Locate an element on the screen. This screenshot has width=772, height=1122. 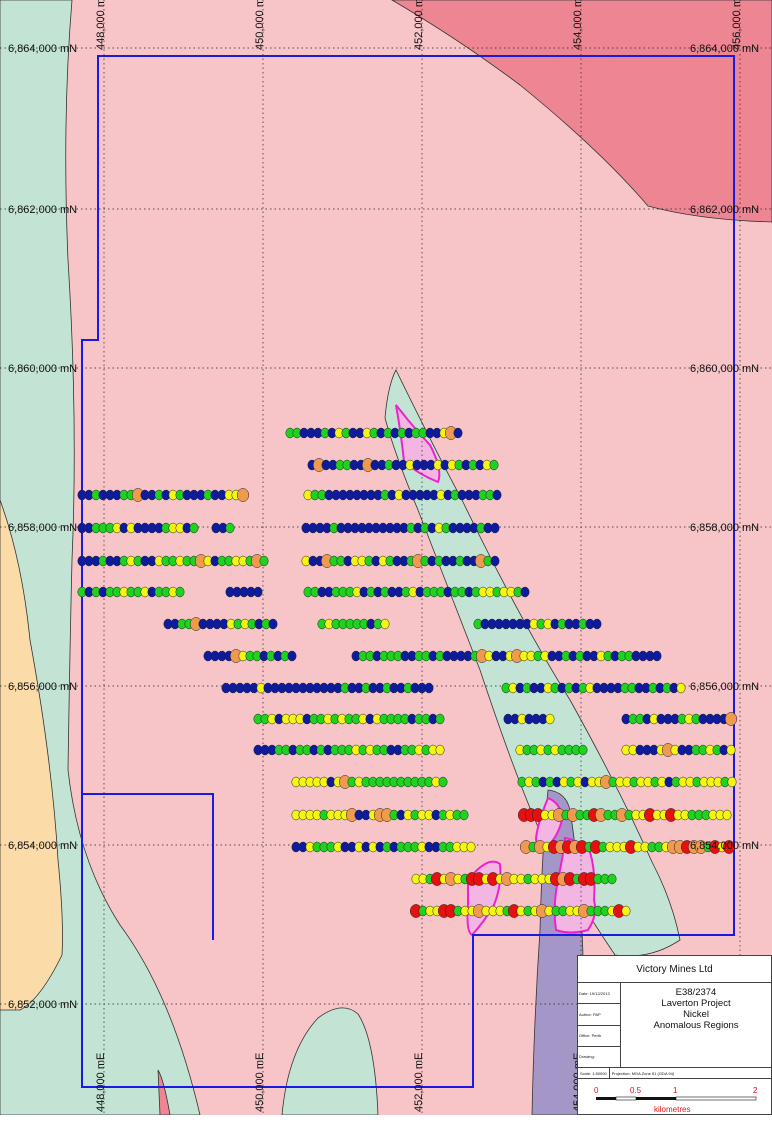
projection-field: Projection: MGA Zone 51 (GDA 94) is located at coordinates (643, 1073).